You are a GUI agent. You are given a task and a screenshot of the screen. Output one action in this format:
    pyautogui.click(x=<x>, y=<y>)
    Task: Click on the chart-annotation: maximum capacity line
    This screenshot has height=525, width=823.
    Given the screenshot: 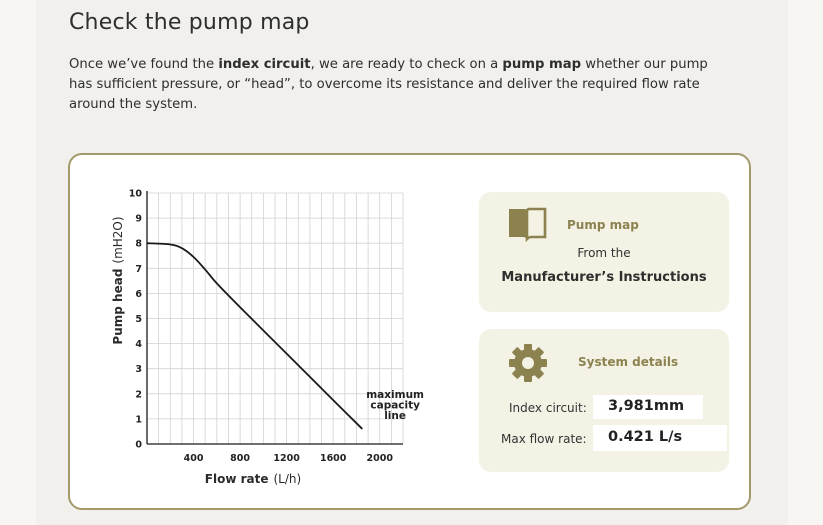 What is the action you would take?
    pyautogui.click(x=395, y=405)
    